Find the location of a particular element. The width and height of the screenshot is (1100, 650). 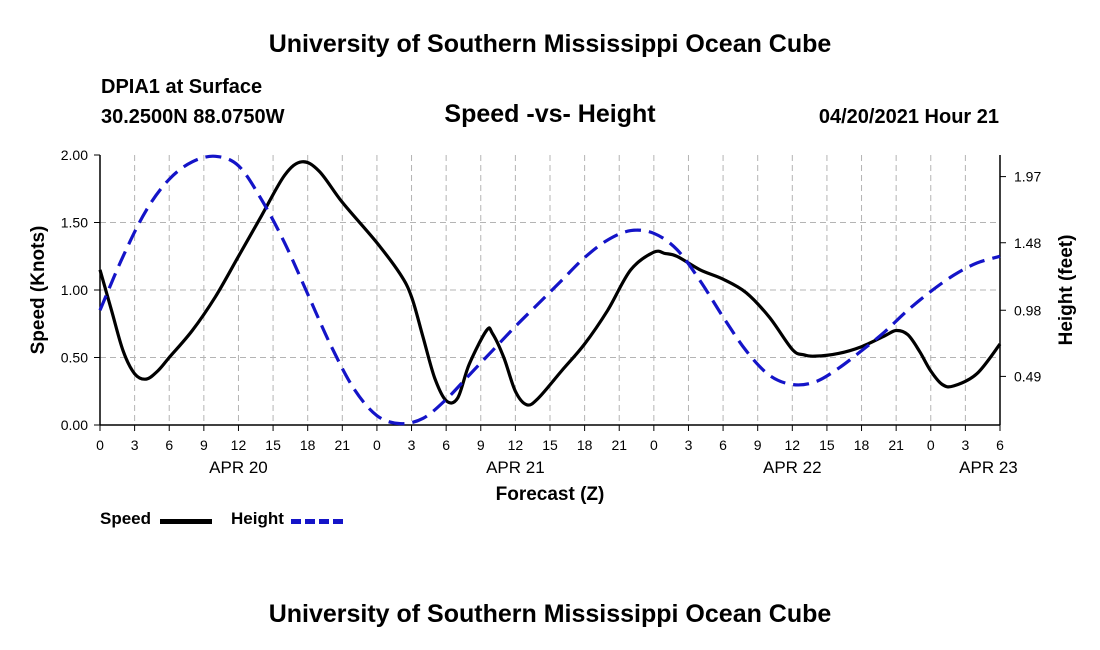

x-tick-label-24: 0 is located at coordinates (931, 445).